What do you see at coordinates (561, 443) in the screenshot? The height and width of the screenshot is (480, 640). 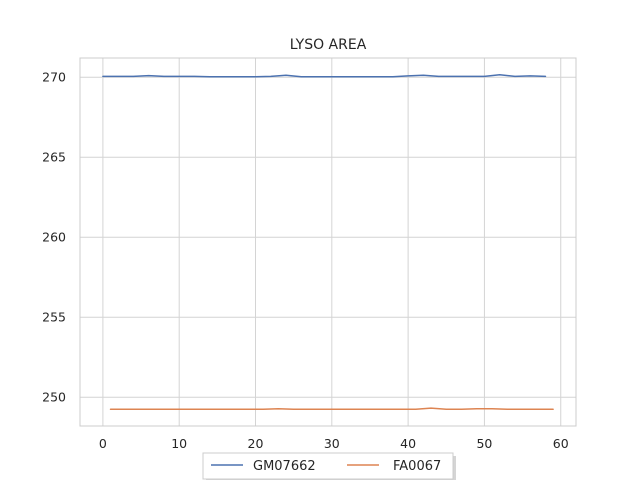 I see `x-tick-label: 60` at bounding box center [561, 443].